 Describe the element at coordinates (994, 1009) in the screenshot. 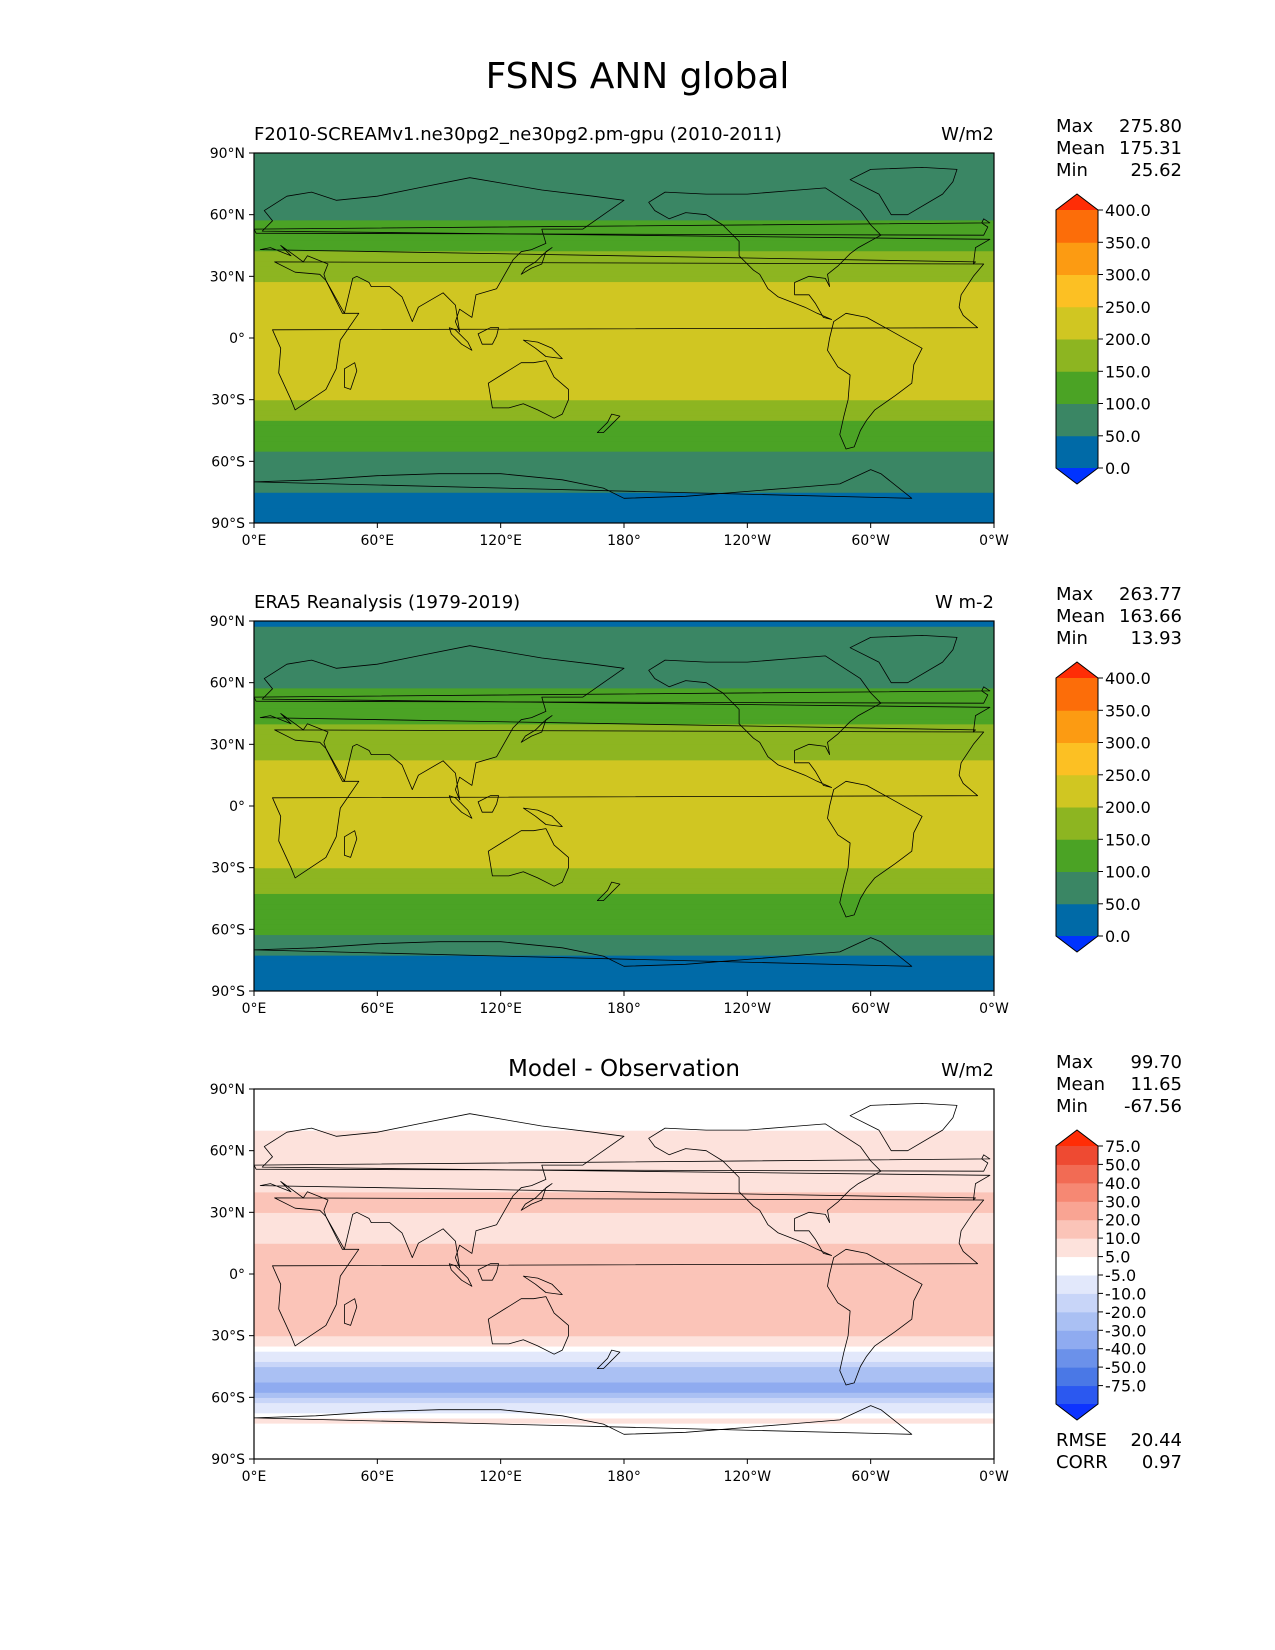

I see `lon-tick-label: 0°W` at that location.